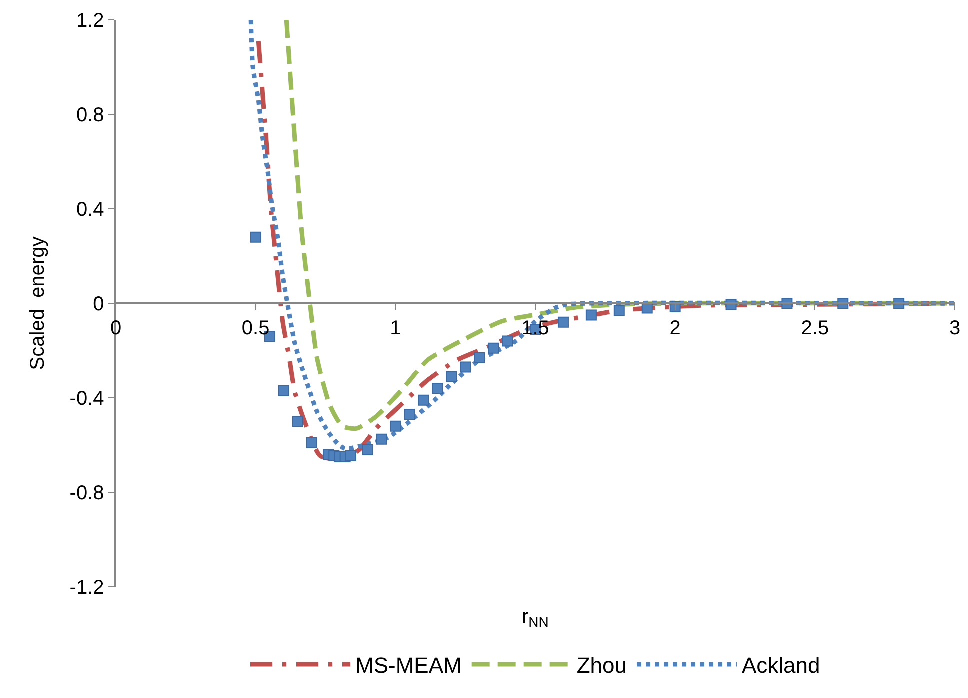  What do you see at coordinates (781, 665) in the screenshot?
I see `legend-label: Ackland` at bounding box center [781, 665].